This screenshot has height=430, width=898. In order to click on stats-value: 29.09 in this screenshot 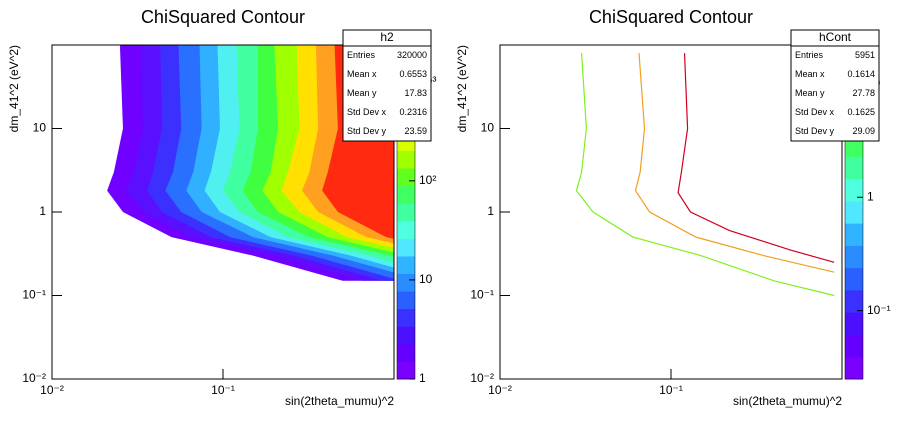, I will do `click(863, 131)`.